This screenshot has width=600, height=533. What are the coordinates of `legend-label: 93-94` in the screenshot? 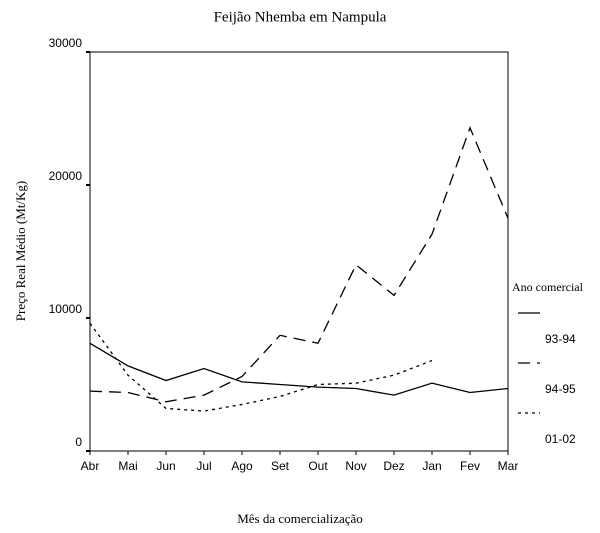 It's located at (560, 339).